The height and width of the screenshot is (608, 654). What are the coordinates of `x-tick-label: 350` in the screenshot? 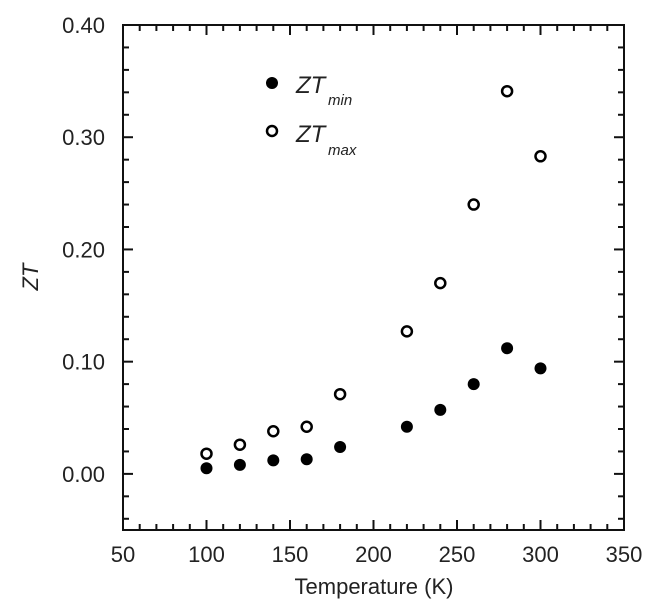 It's located at (624, 554).